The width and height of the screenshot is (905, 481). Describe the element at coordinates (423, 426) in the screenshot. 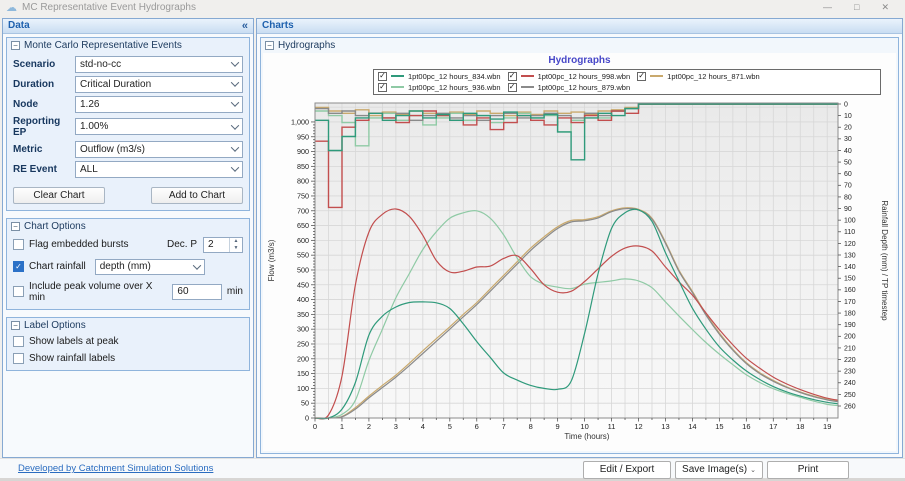

I see `axis-label: 4` at that location.